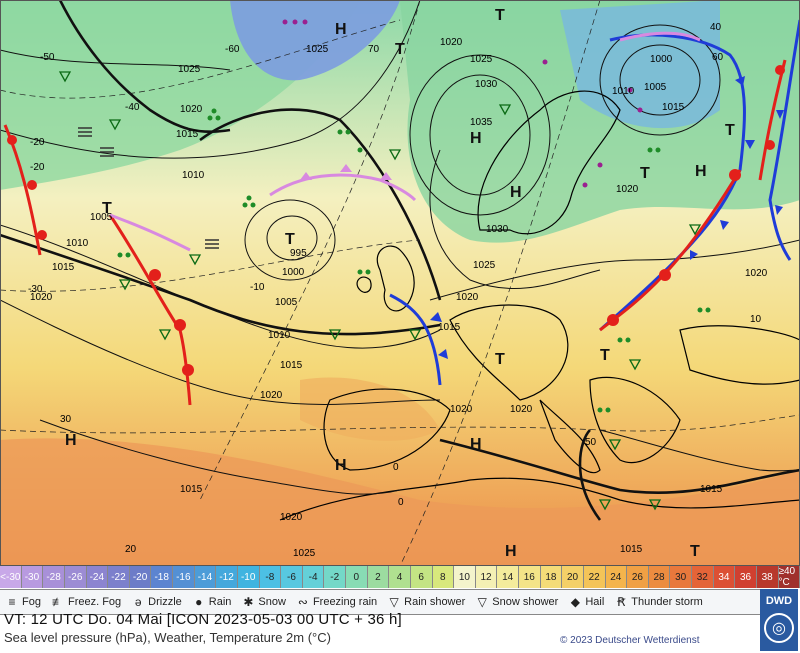 This screenshot has height=653, width=800. I want to click on freezing-rain-icon: ∾, so click(302, 602).